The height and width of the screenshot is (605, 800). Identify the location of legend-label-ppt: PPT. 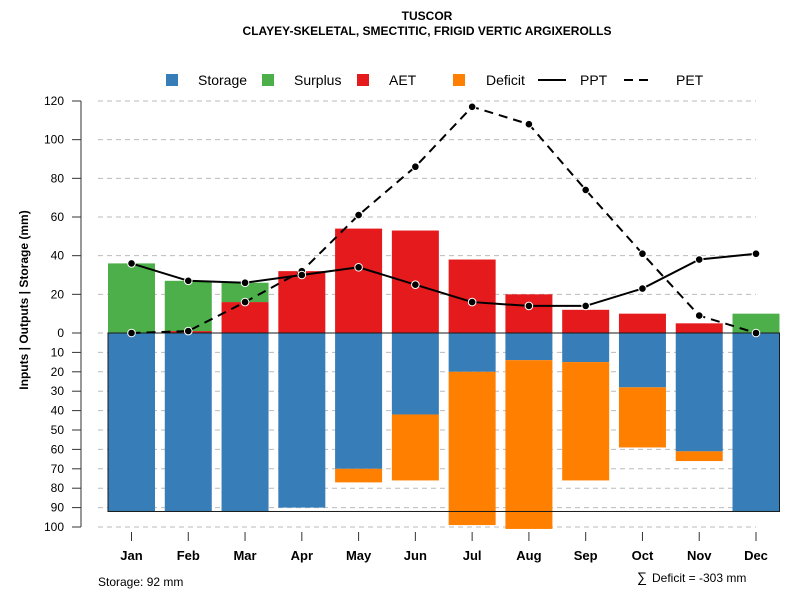
(594, 80).